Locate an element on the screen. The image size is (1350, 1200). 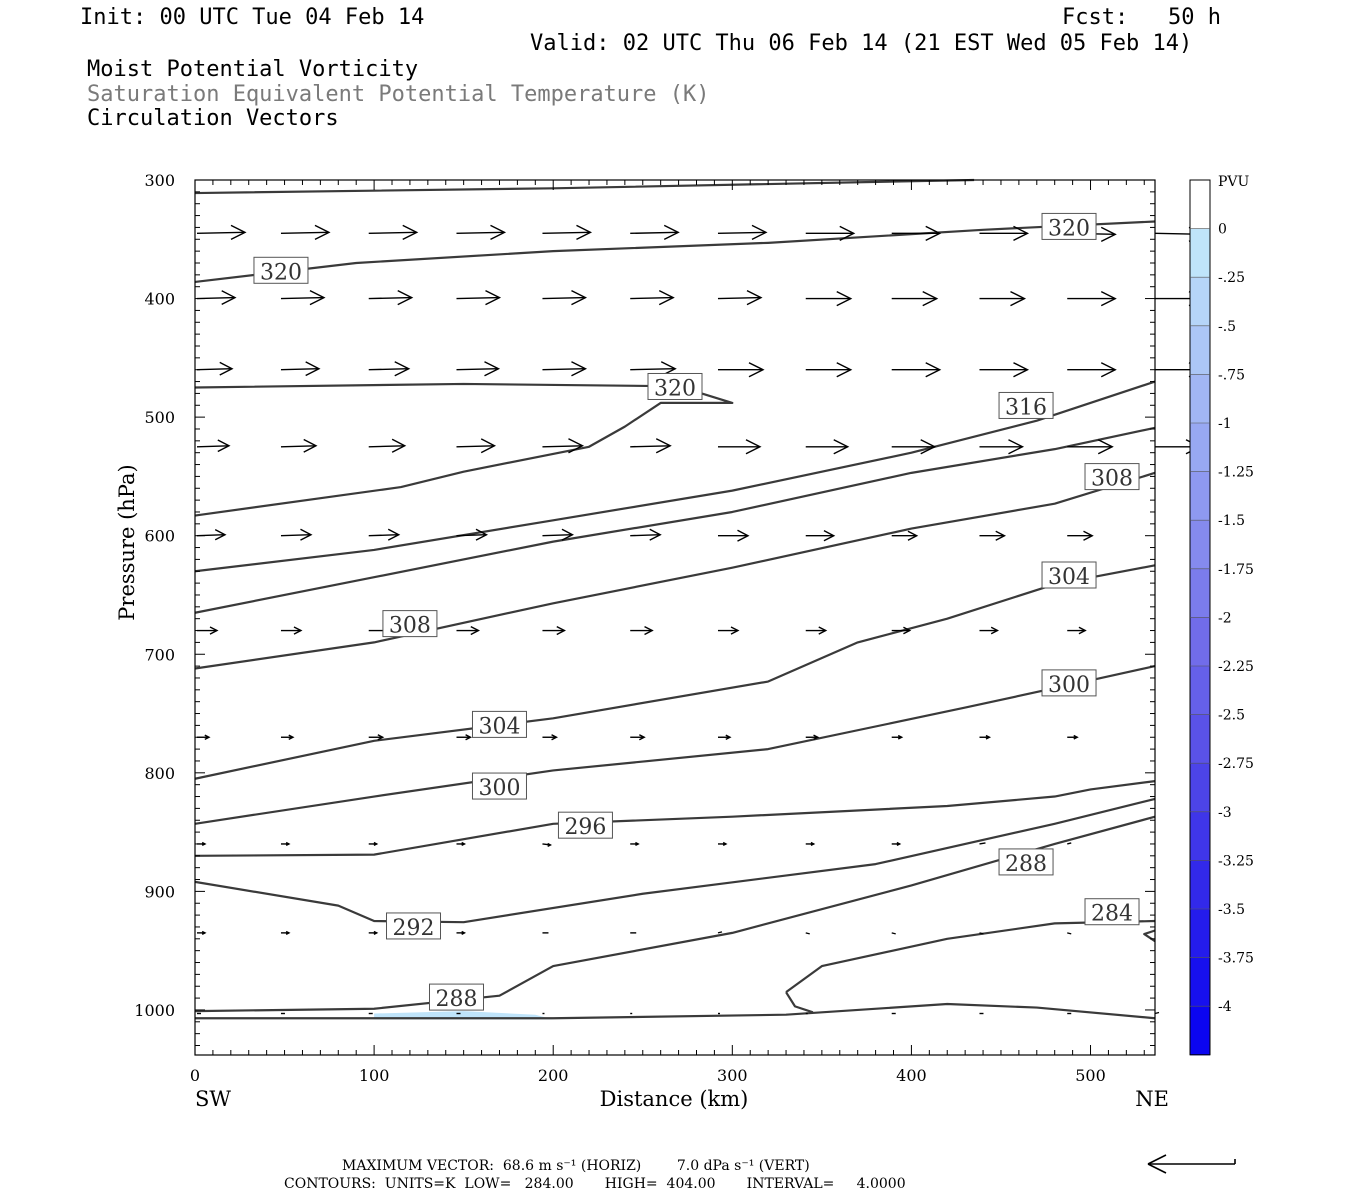
y-axis-title: Pressure (hPa) is located at coordinates (127, 542).